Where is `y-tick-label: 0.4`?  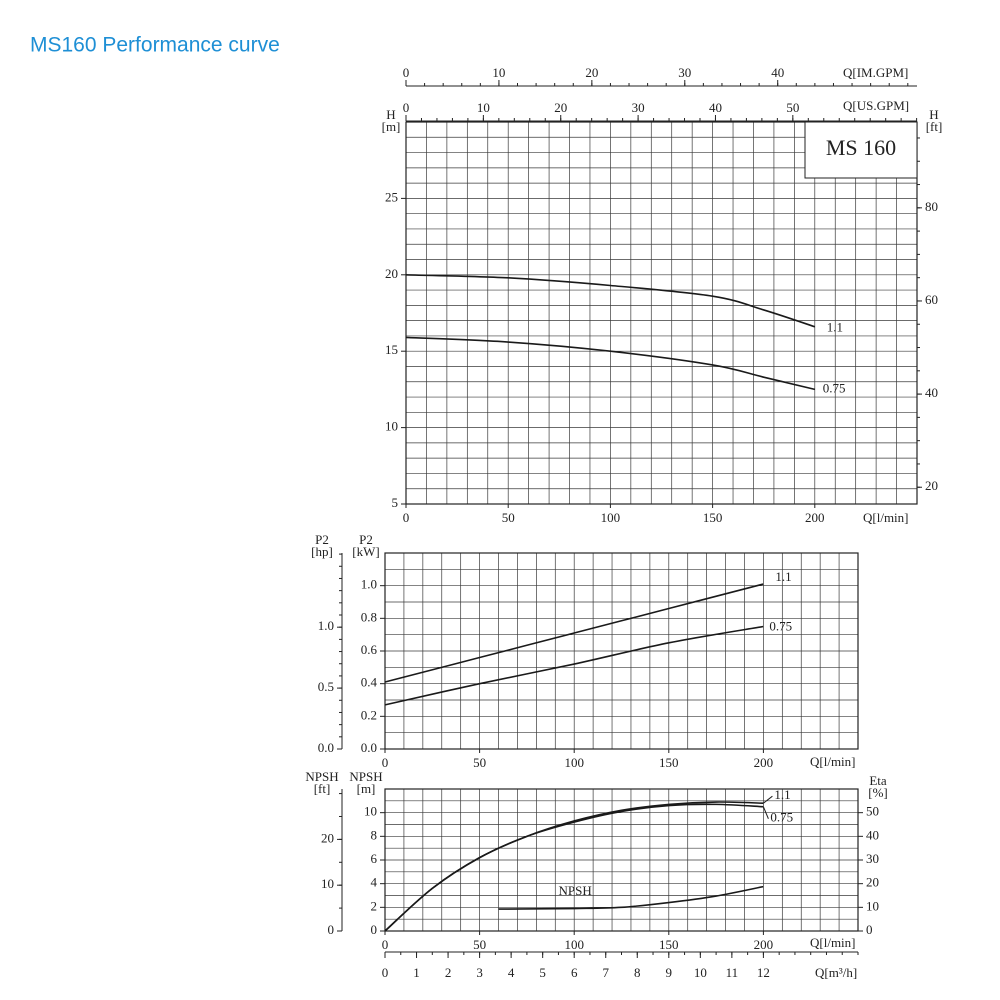 y-tick-label: 0.4 is located at coordinates (369, 682).